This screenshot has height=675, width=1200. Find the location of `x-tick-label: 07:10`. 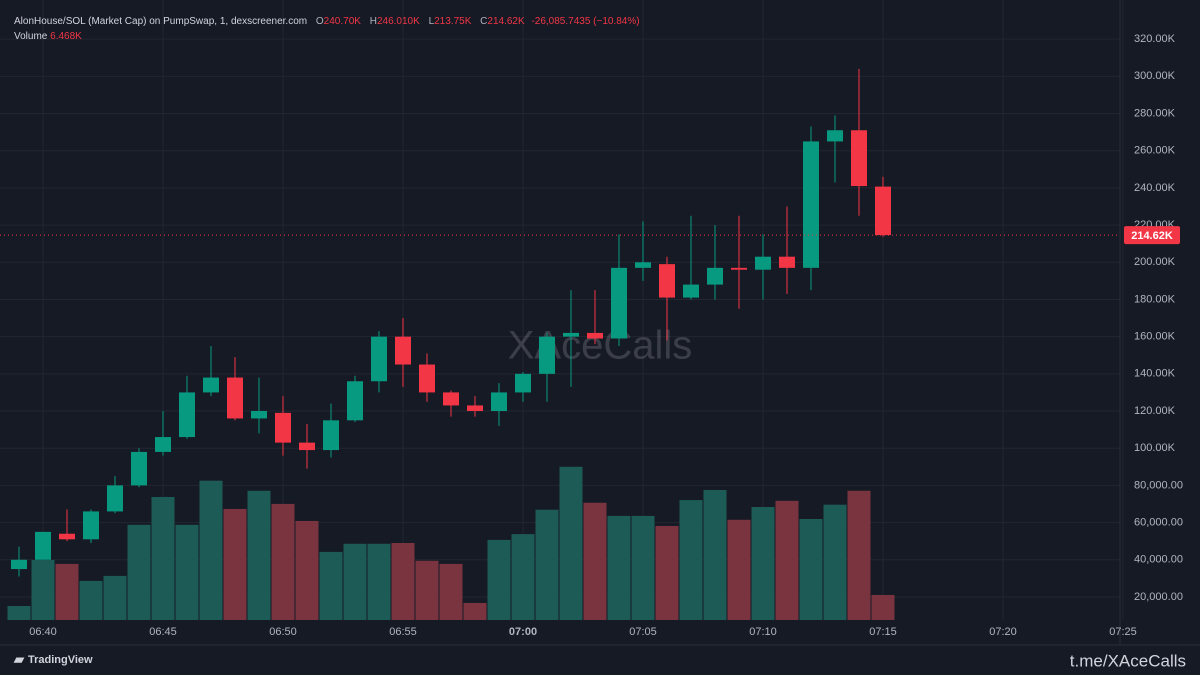

x-tick-label: 07:10 is located at coordinates (763, 632).